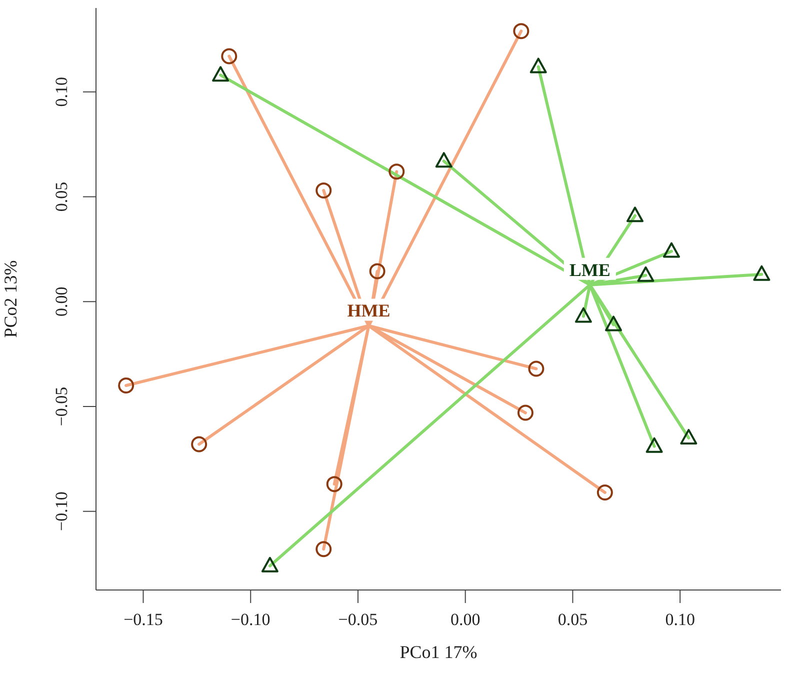 Image resolution: width=793 pixels, height=688 pixels. Describe the element at coordinates (61, 197) in the screenshot. I see `y-tick-label: 0.05` at that location.